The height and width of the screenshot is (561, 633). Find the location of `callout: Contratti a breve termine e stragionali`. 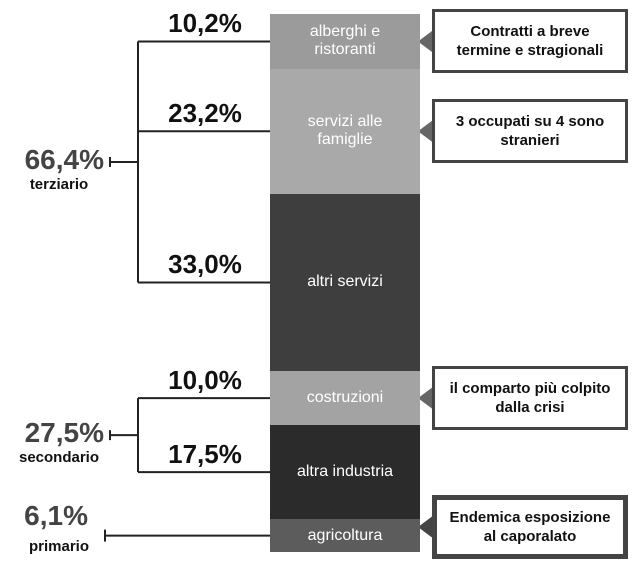

callout: Contratti a breve termine e stragionali is located at coordinates (530, 41).